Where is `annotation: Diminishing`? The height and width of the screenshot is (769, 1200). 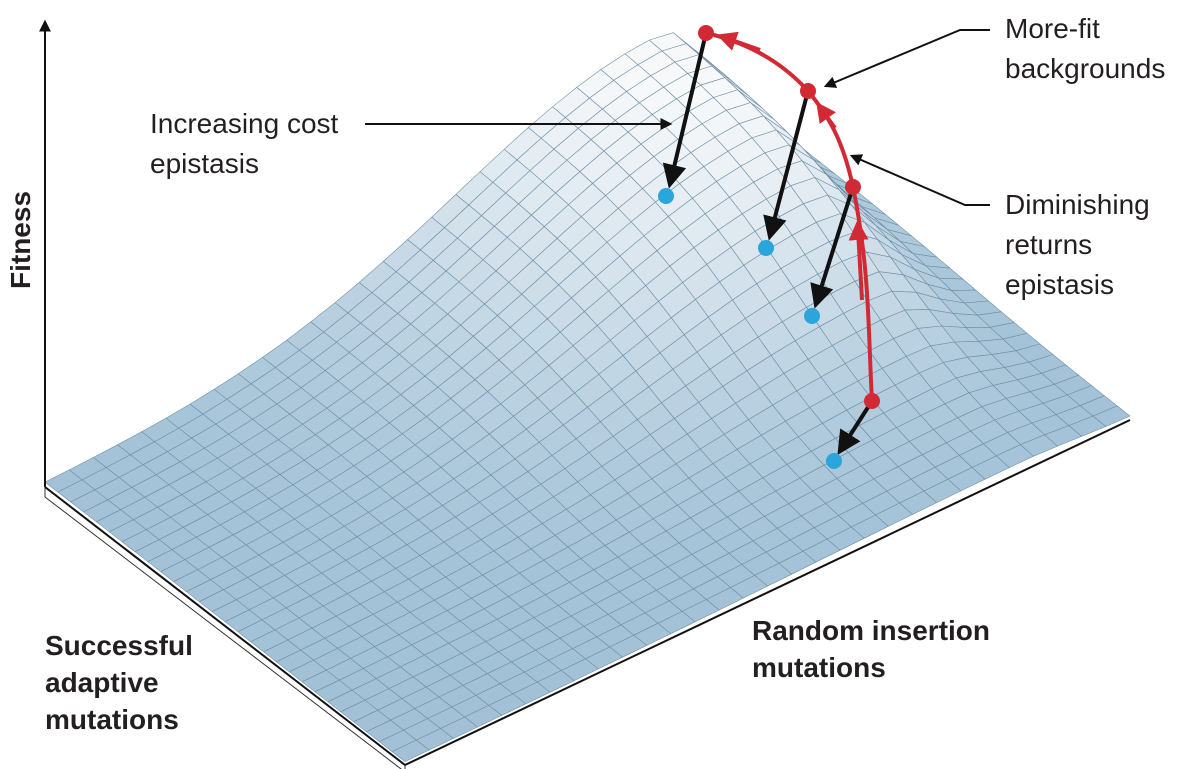
annotation: Diminishing is located at coordinates (1077, 204).